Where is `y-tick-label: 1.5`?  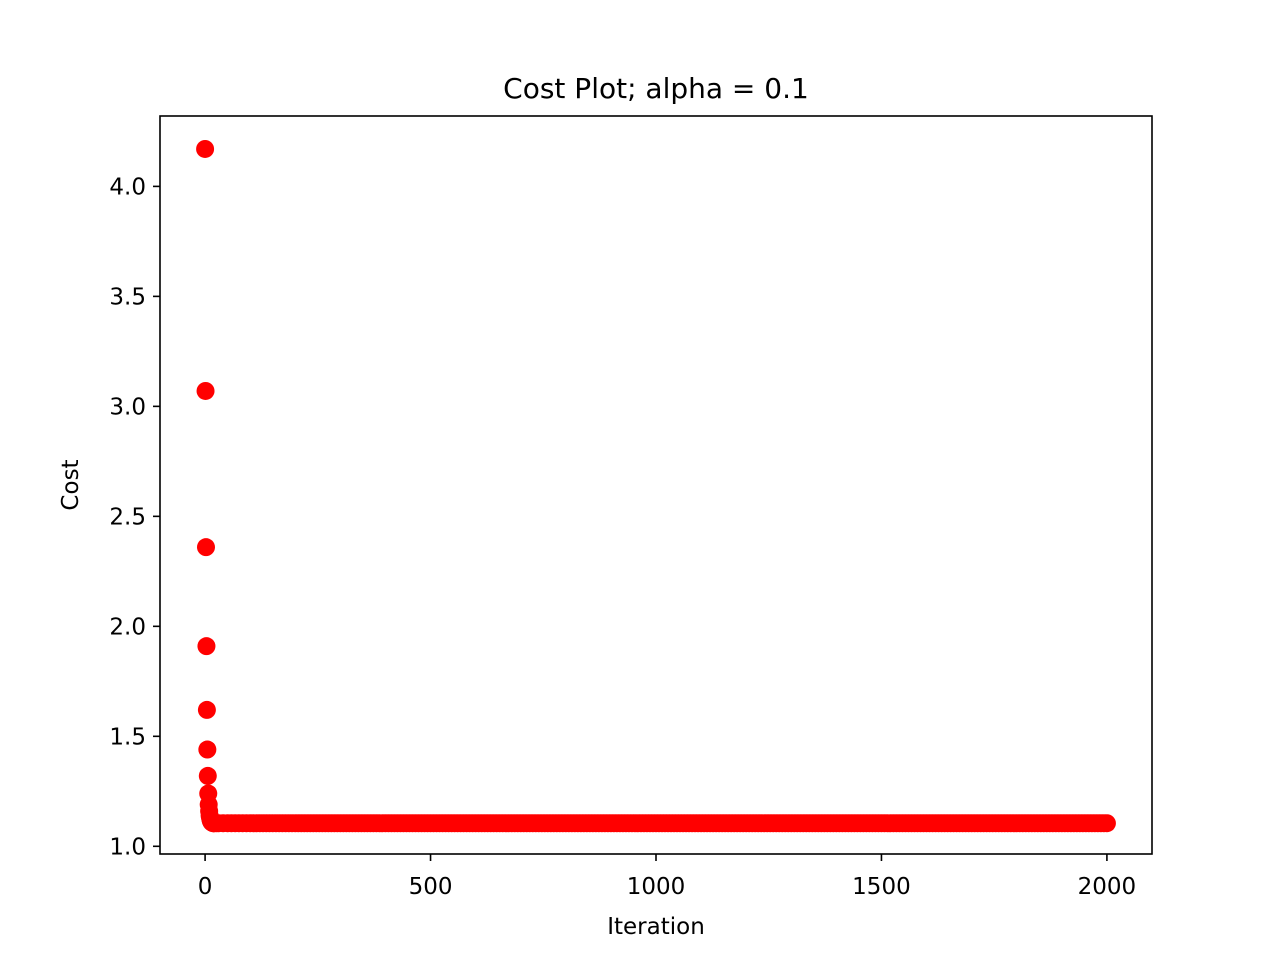 y-tick-label: 1.5 is located at coordinates (127, 737).